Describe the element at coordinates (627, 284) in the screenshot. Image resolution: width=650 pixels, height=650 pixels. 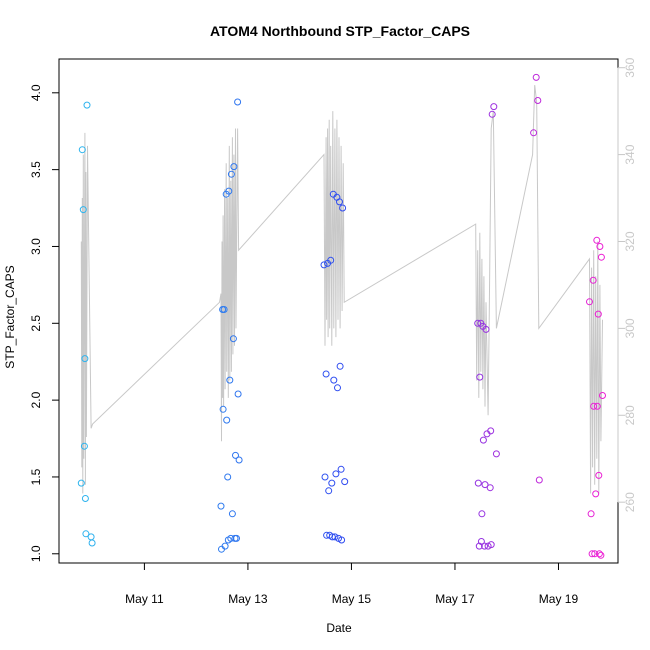
I see `y2-axis: 260 280 300 320 340 360` at that location.